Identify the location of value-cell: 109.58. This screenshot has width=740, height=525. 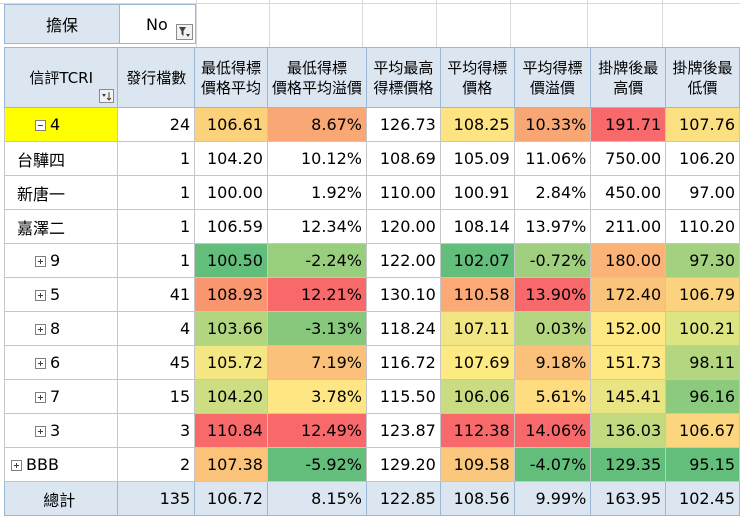
(477, 464).